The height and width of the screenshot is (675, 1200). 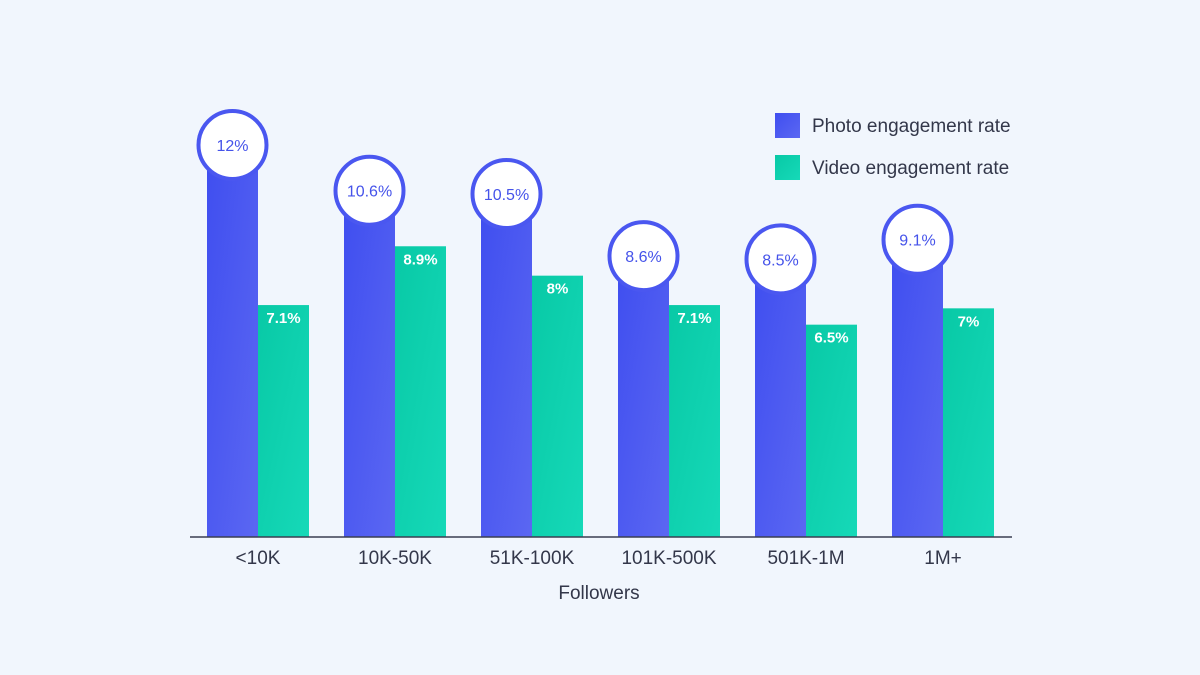 What do you see at coordinates (598, 593) in the screenshot?
I see `x-axis-title: Followers` at bounding box center [598, 593].